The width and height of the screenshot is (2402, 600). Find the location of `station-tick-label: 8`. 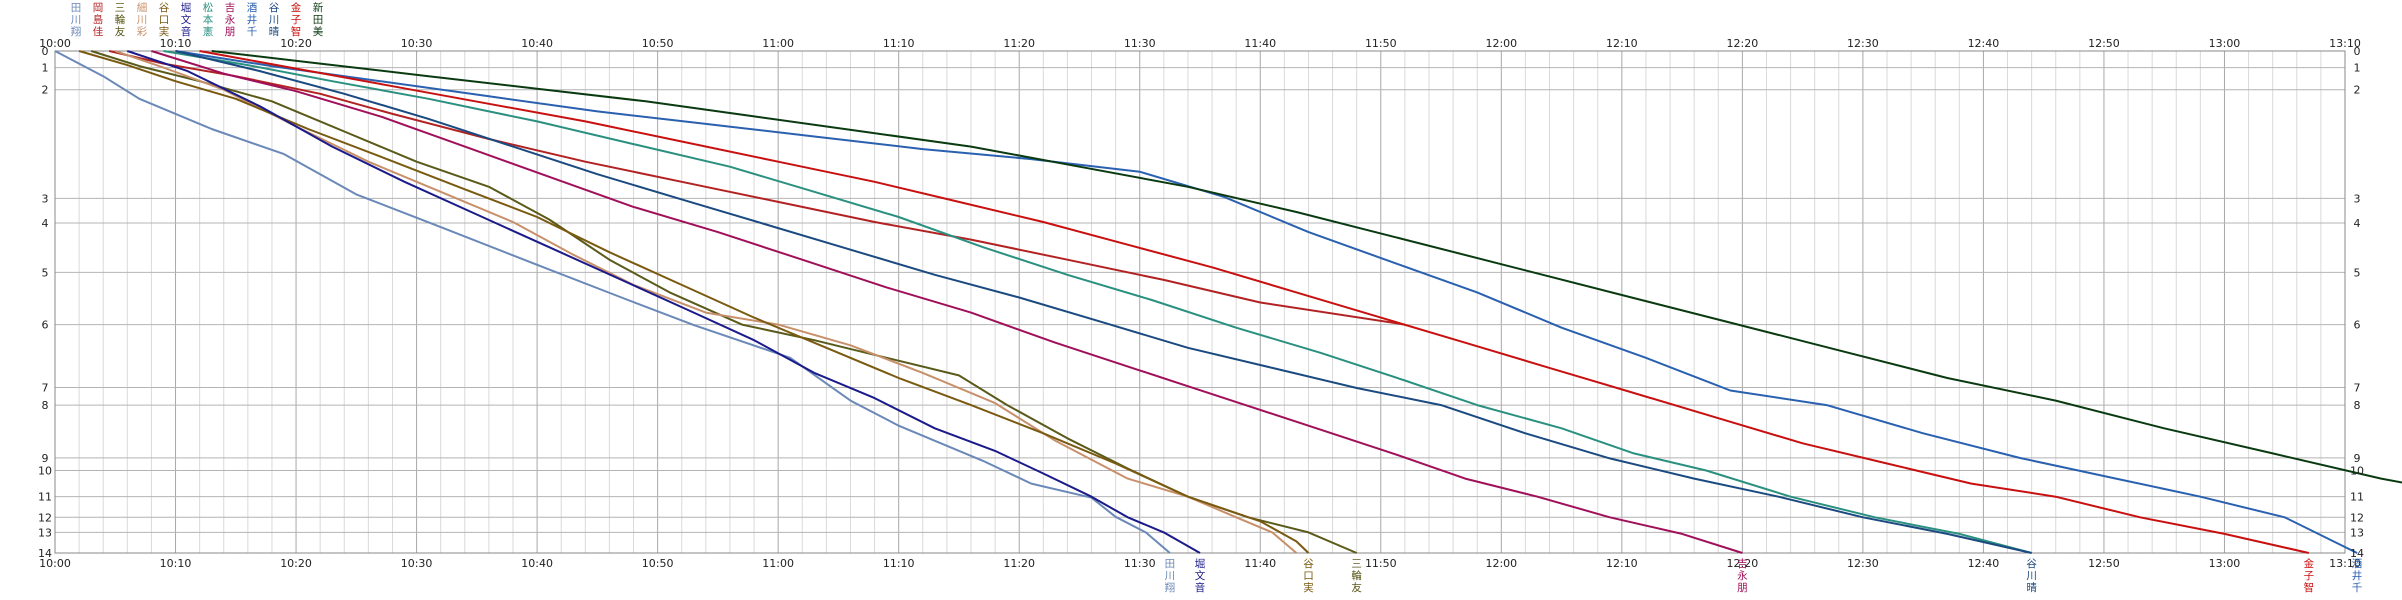

station-tick-label: 8 is located at coordinates (2357, 405).